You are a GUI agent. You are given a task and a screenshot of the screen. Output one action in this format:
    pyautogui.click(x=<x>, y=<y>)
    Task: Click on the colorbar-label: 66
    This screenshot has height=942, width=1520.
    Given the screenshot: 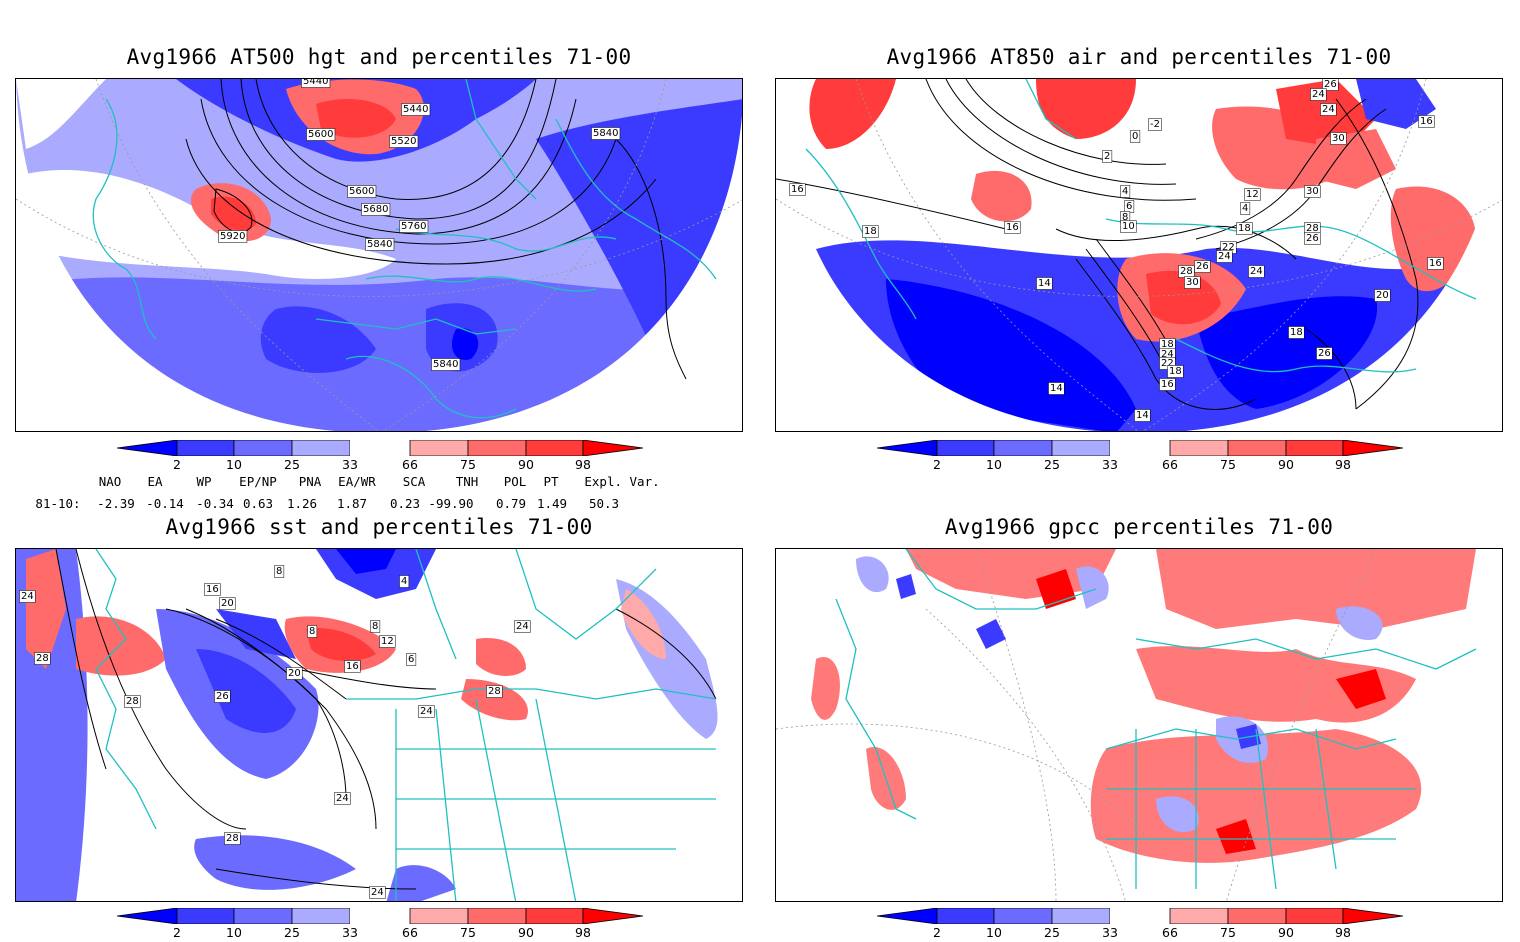 What is the action you would take?
    pyautogui.click(x=410, y=464)
    